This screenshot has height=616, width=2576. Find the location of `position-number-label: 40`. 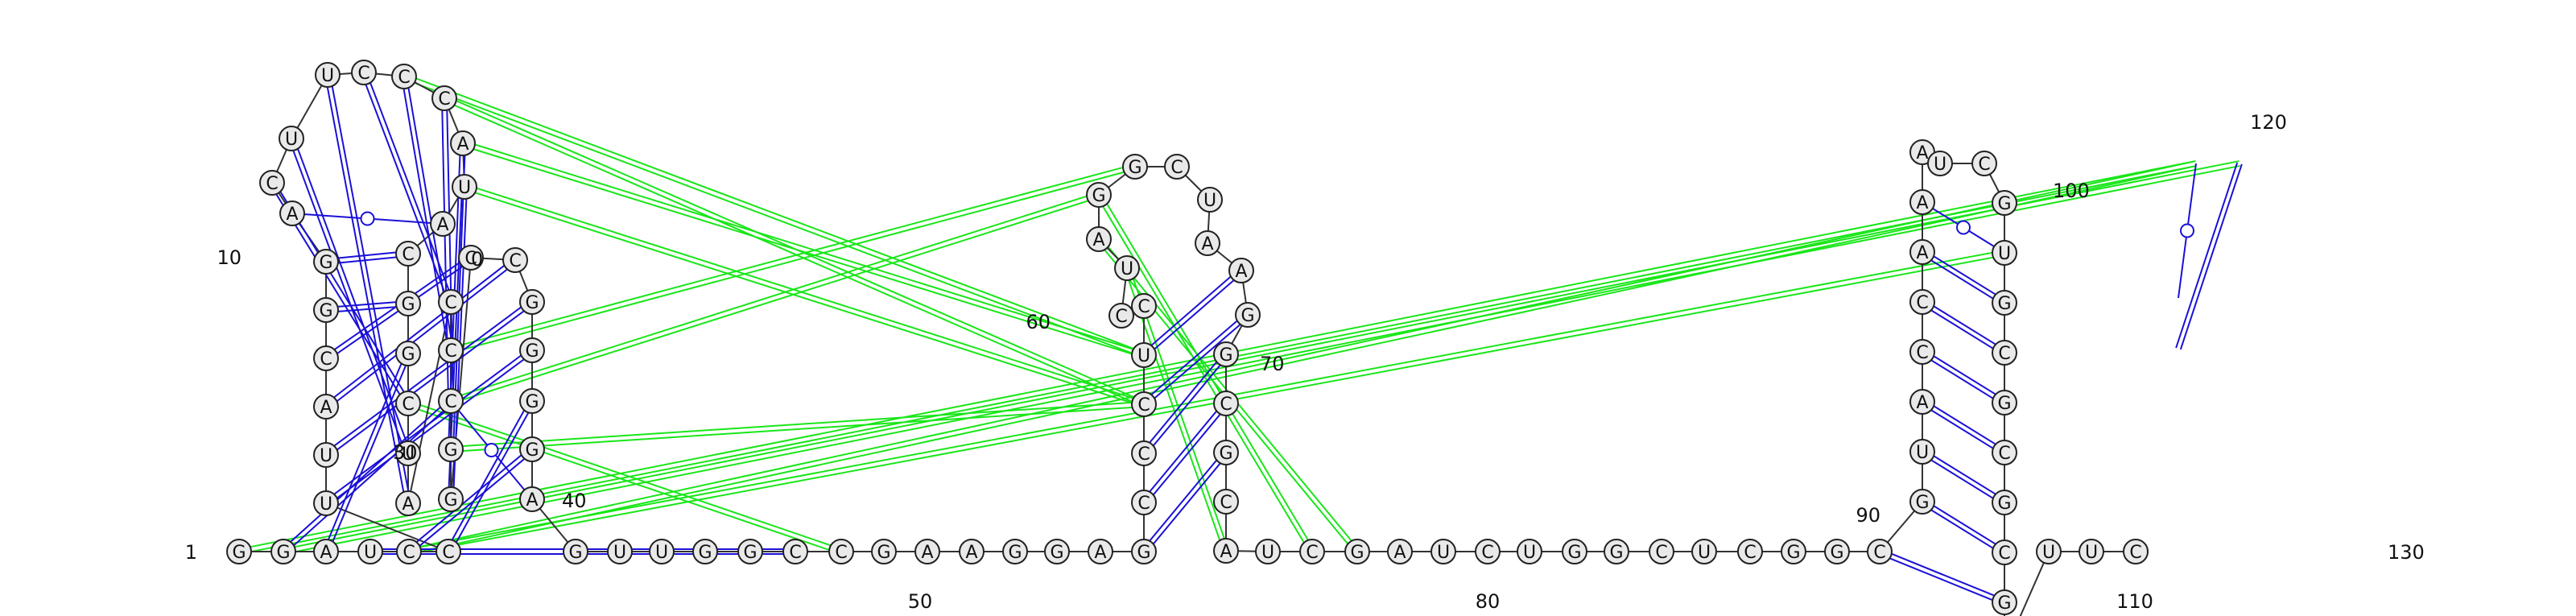

position-number-label: 40 is located at coordinates (574, 501).